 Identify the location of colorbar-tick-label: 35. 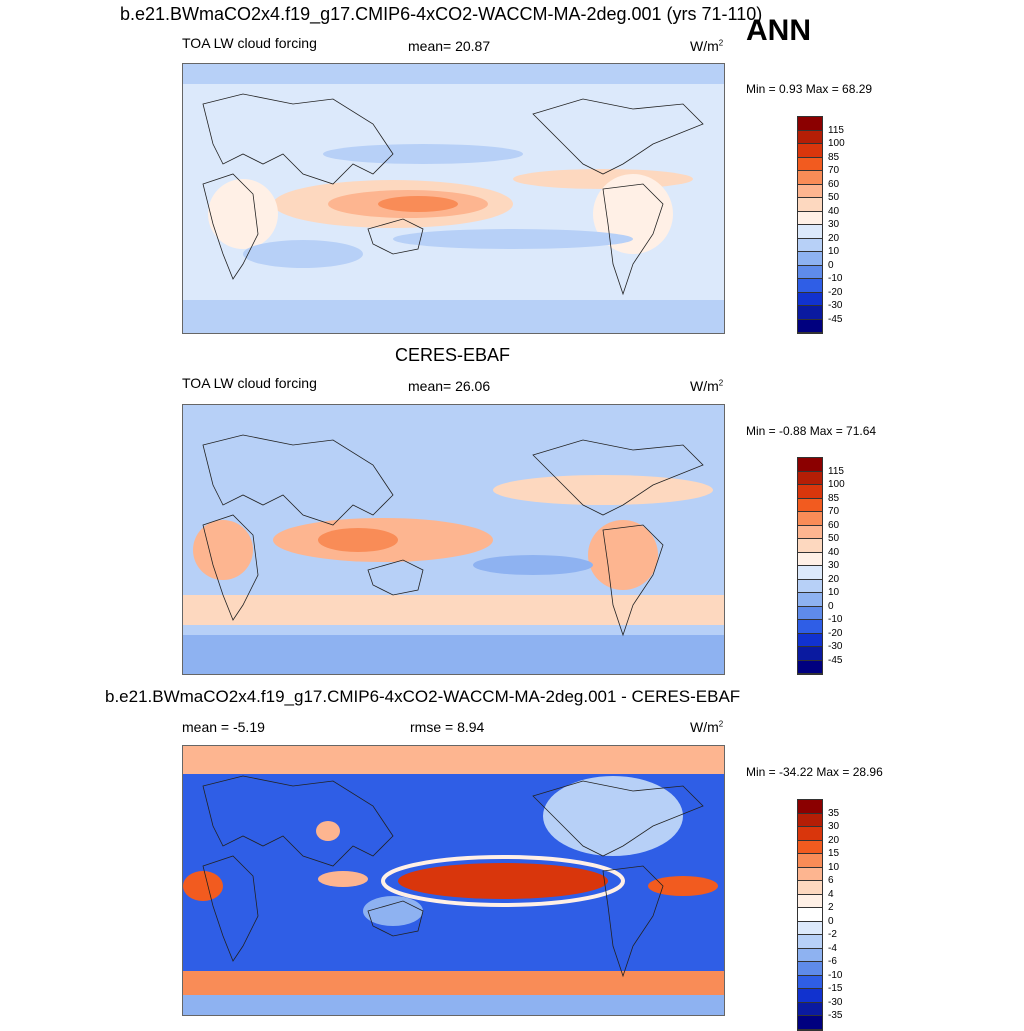
(834, 813).